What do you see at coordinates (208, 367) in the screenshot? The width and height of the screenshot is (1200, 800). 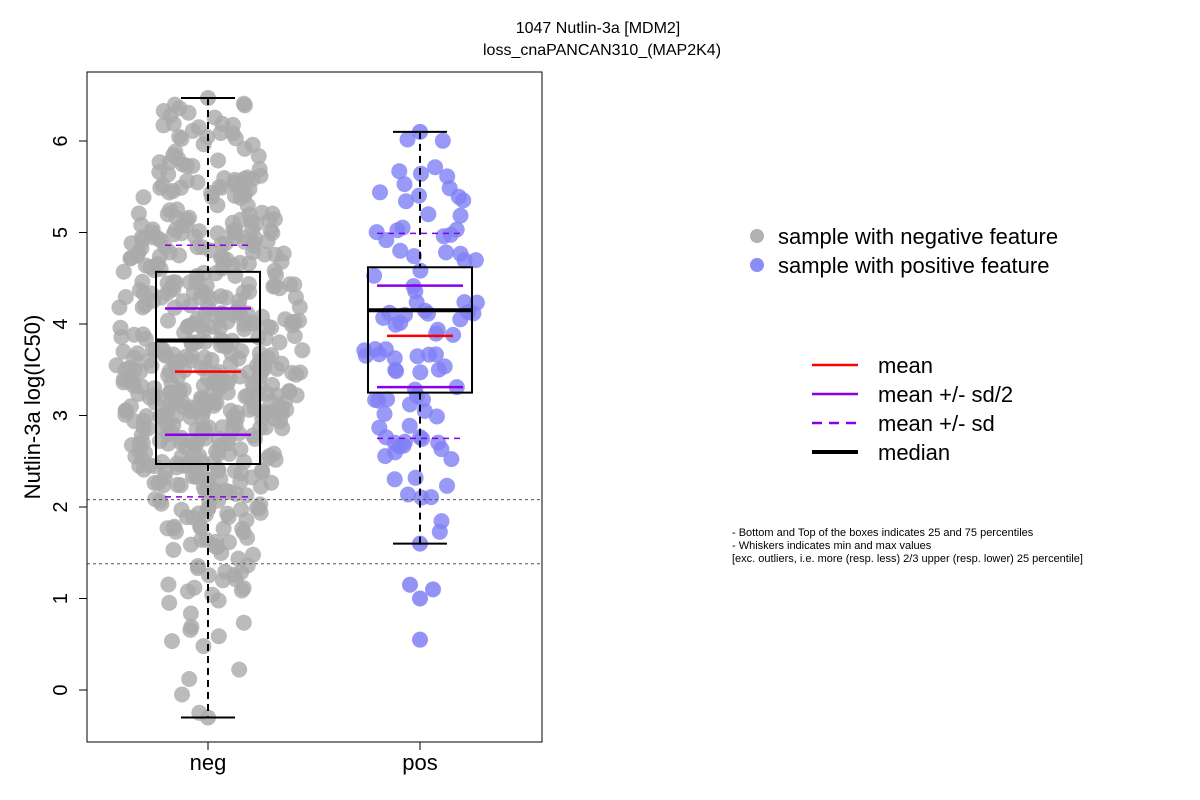 I see `iqr-box` at bounding box center [208, 367].